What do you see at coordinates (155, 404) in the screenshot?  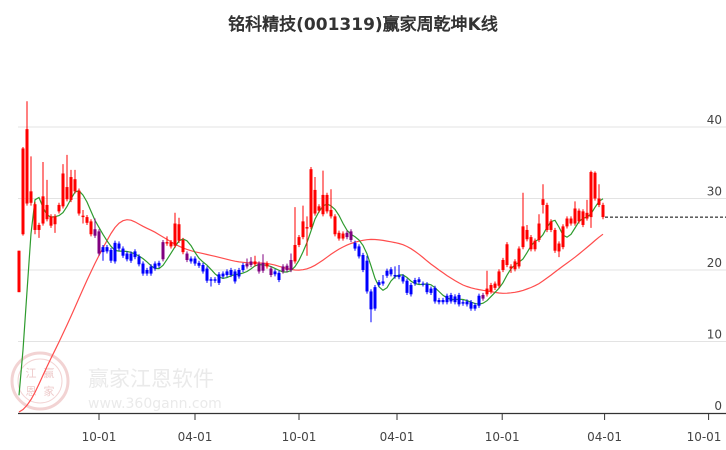 I see `watermark-url: www.360gann.com` at bounding box center [155, 404].